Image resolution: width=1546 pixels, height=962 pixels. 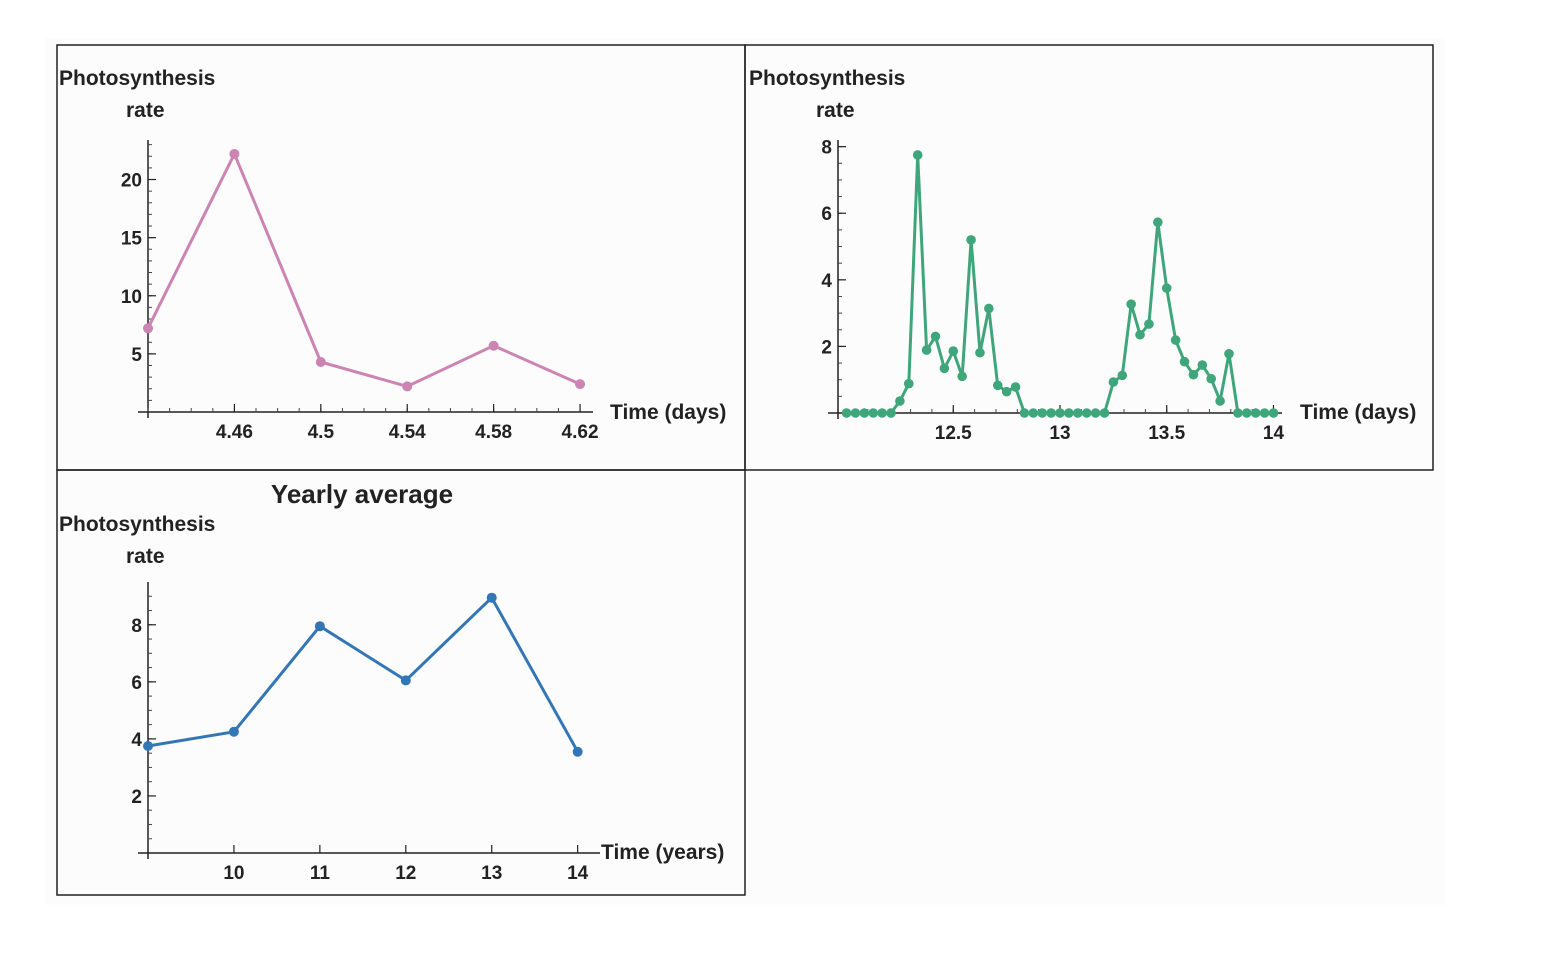 I want to click on x-tick-label: 12.5, so click(x=953, y=433).